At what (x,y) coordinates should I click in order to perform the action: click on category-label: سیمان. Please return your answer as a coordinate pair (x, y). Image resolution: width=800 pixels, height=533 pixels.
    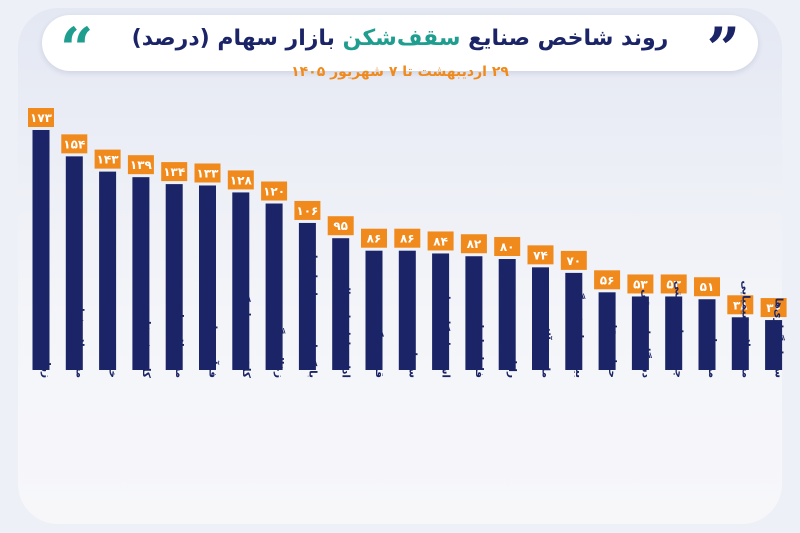
    Looking at the image, I should click on (412, 360).